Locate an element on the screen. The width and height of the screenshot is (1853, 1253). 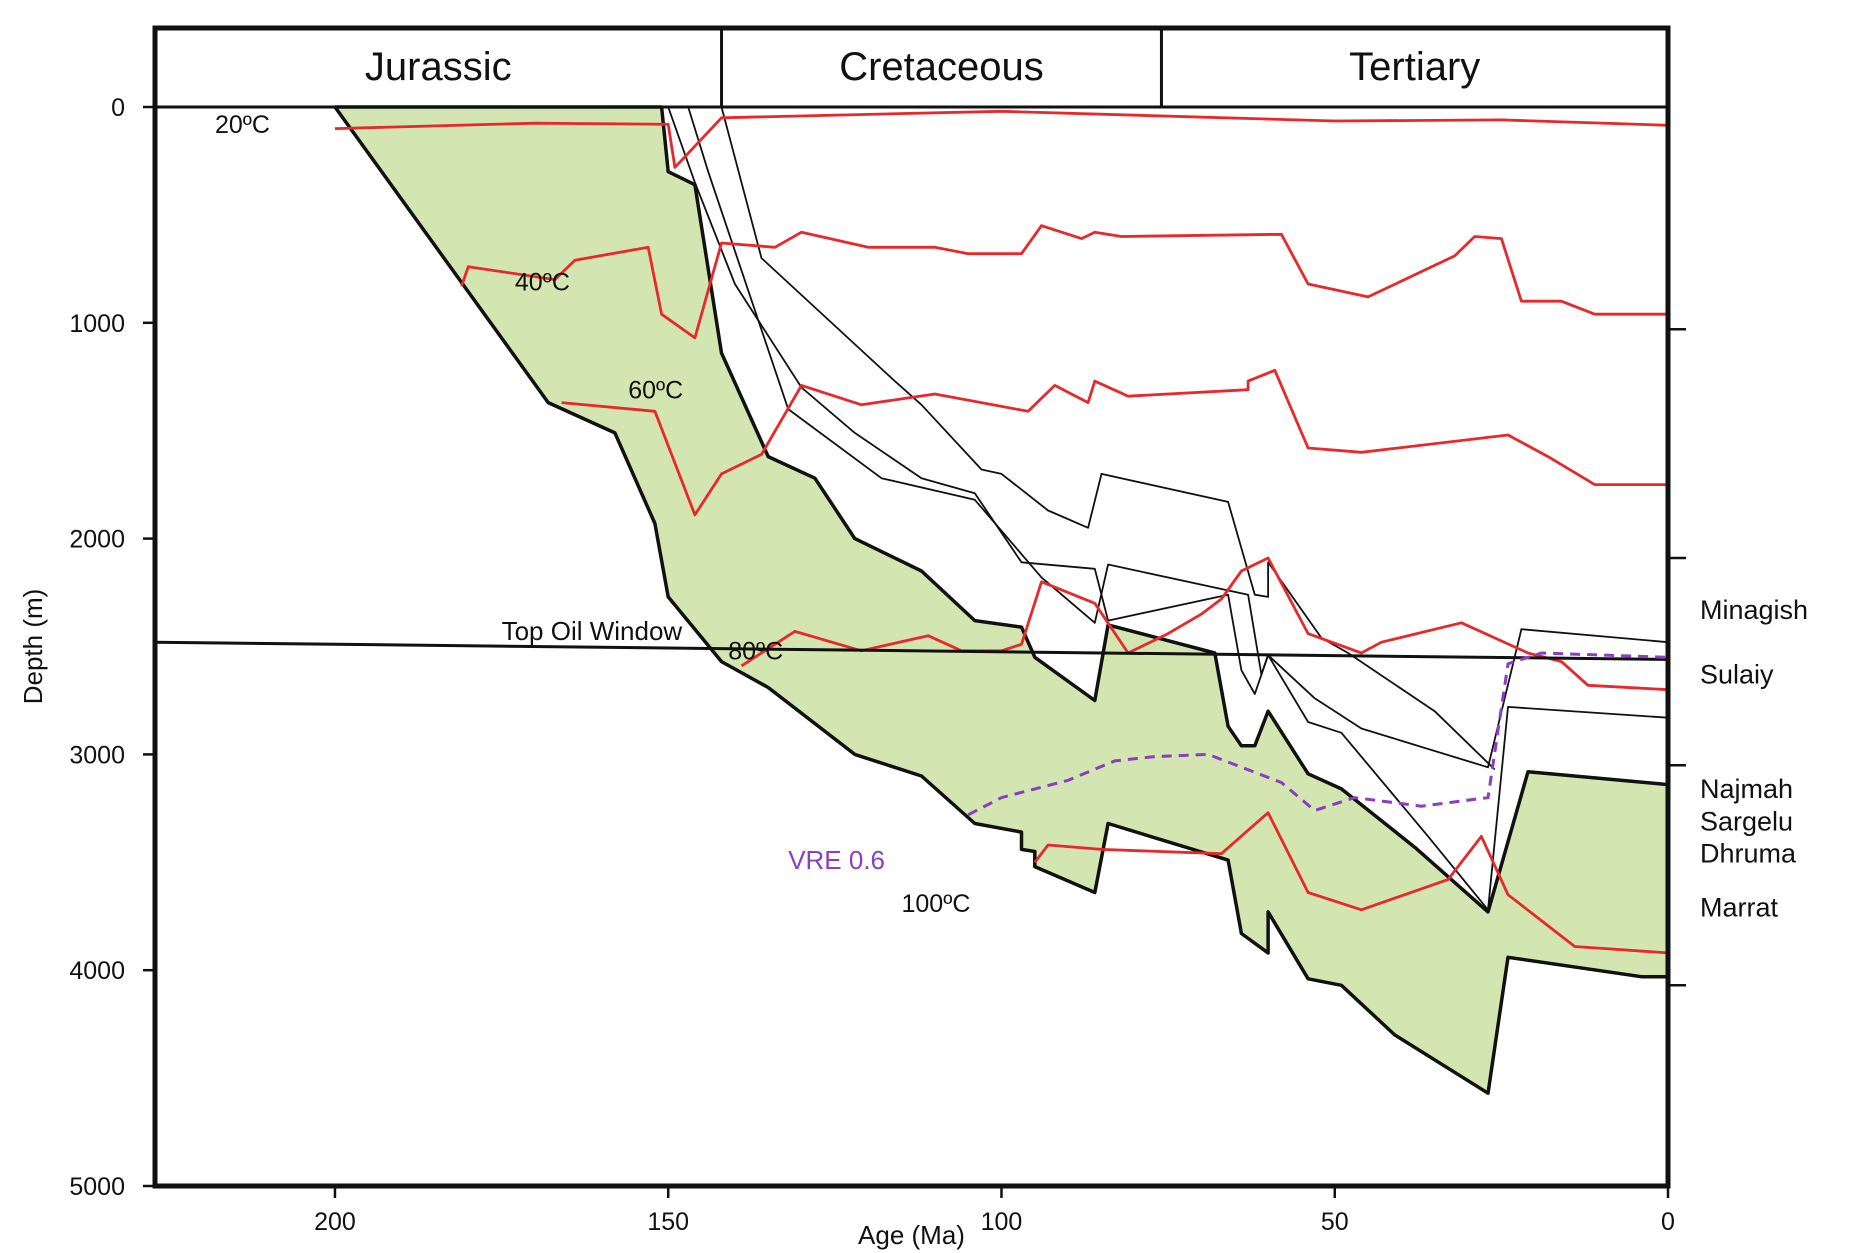
formation-label-dhruma: Dhruma is located at coordinates (1748, 854).